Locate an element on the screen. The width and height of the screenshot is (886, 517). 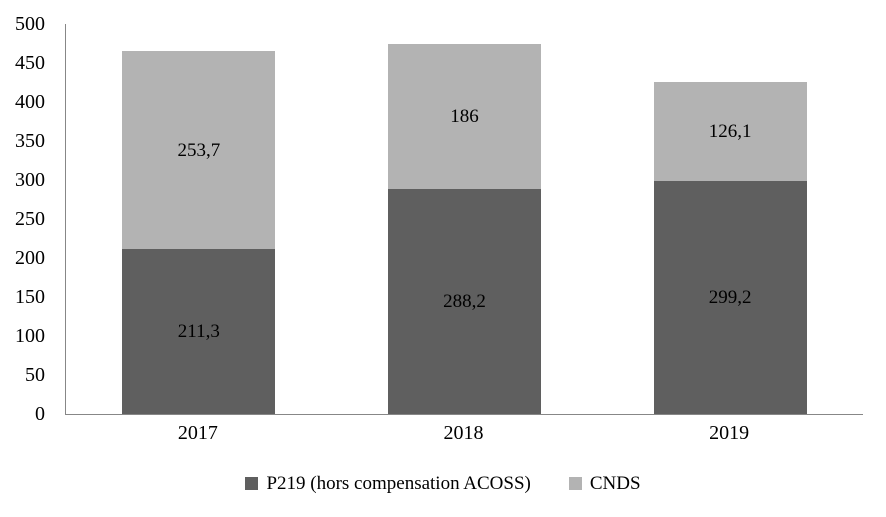
x-category-label: 2017 is located at coordinates (197, 433).